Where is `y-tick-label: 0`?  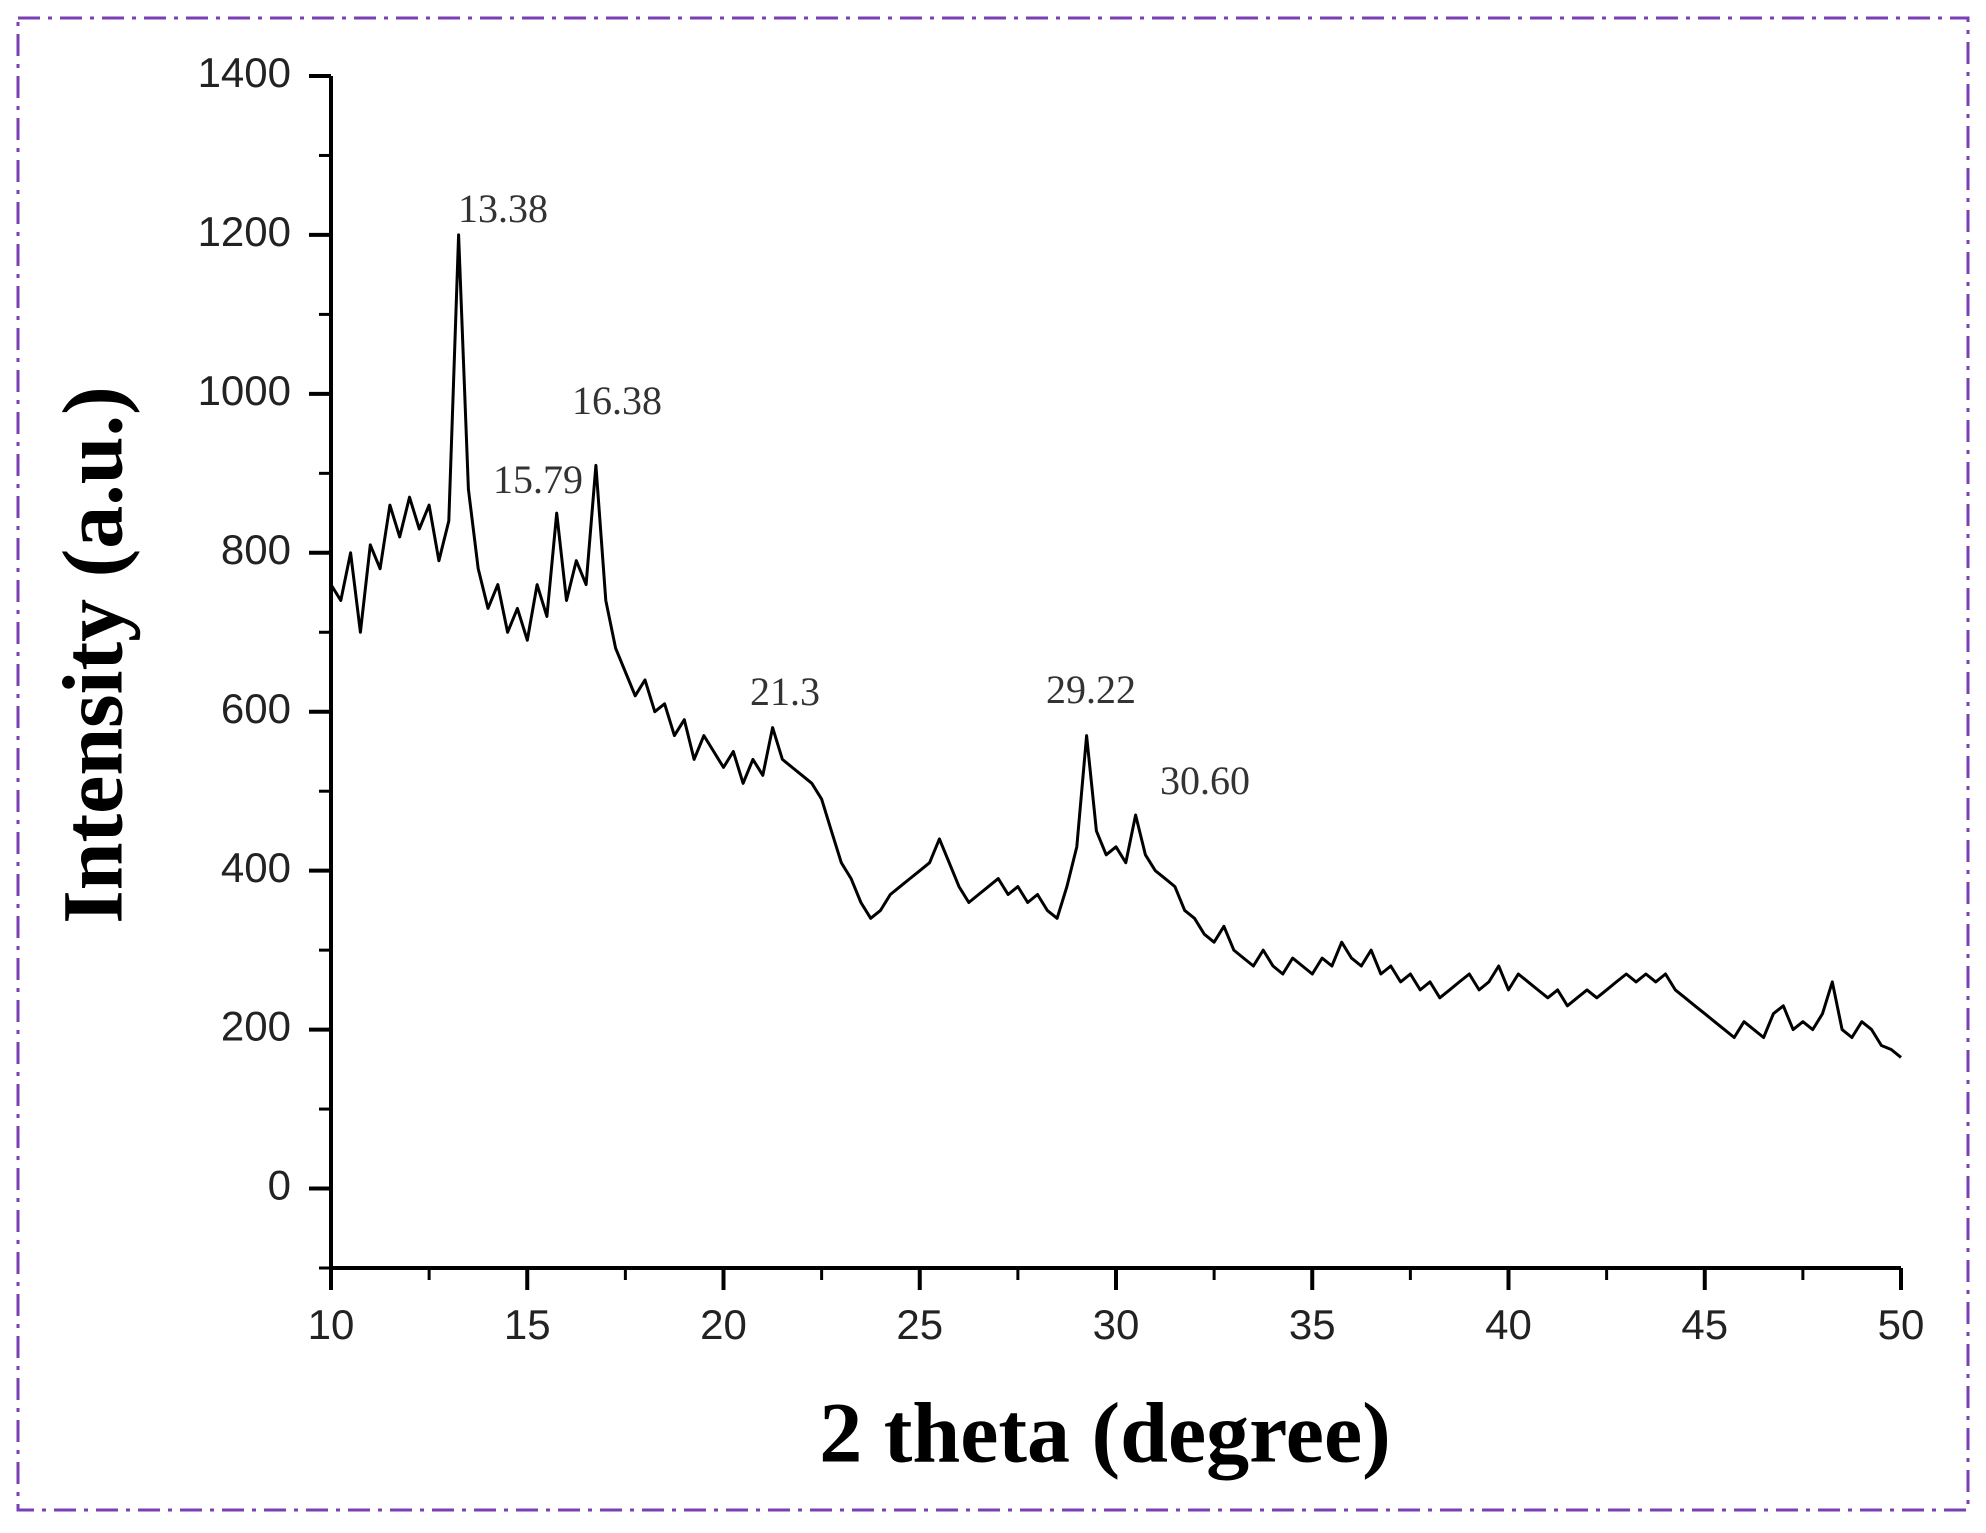 y-tick-label: 0 is located at coordinates (279, 1185).